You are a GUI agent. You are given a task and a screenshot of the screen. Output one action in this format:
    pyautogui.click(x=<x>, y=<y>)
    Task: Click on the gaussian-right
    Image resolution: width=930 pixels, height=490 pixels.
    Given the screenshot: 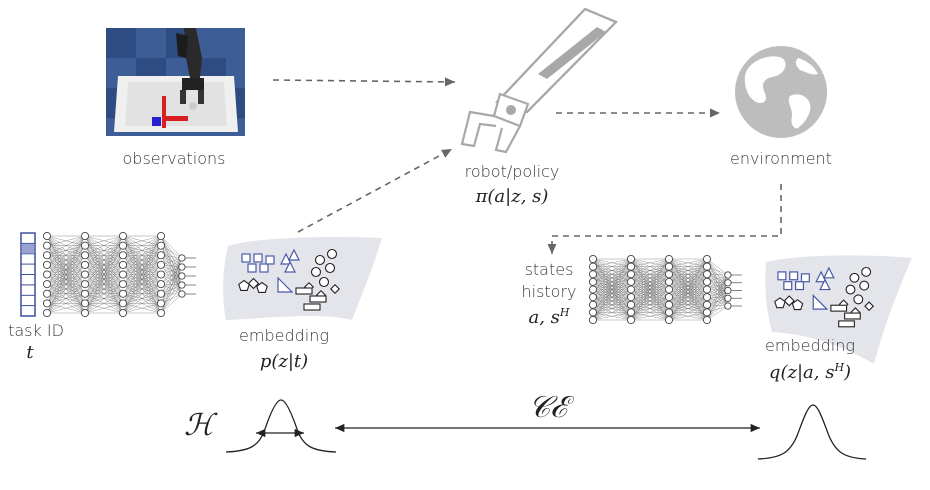 What is the action you would take?
    pyautogui.click(x=812, y=432)
    